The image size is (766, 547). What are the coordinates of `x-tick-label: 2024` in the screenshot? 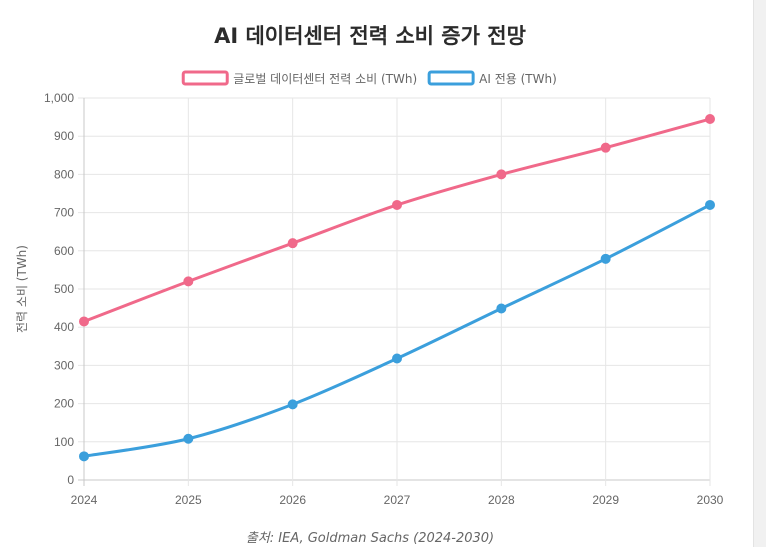 It's located at (84, 500).